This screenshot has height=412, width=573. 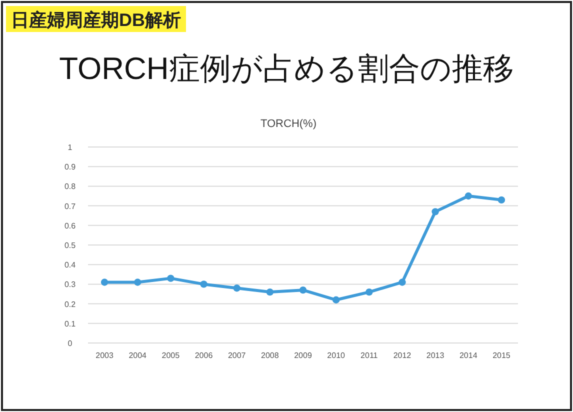 I want to click on x-tick-label: 2009, so click(x=303, y=355).